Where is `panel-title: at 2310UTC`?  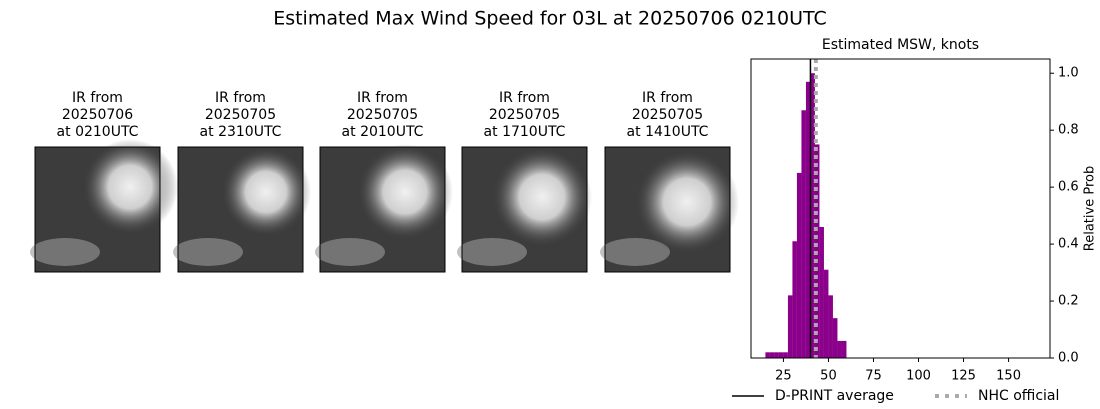 panel-title: at 2310UTC is located at coordinates (241, 132).